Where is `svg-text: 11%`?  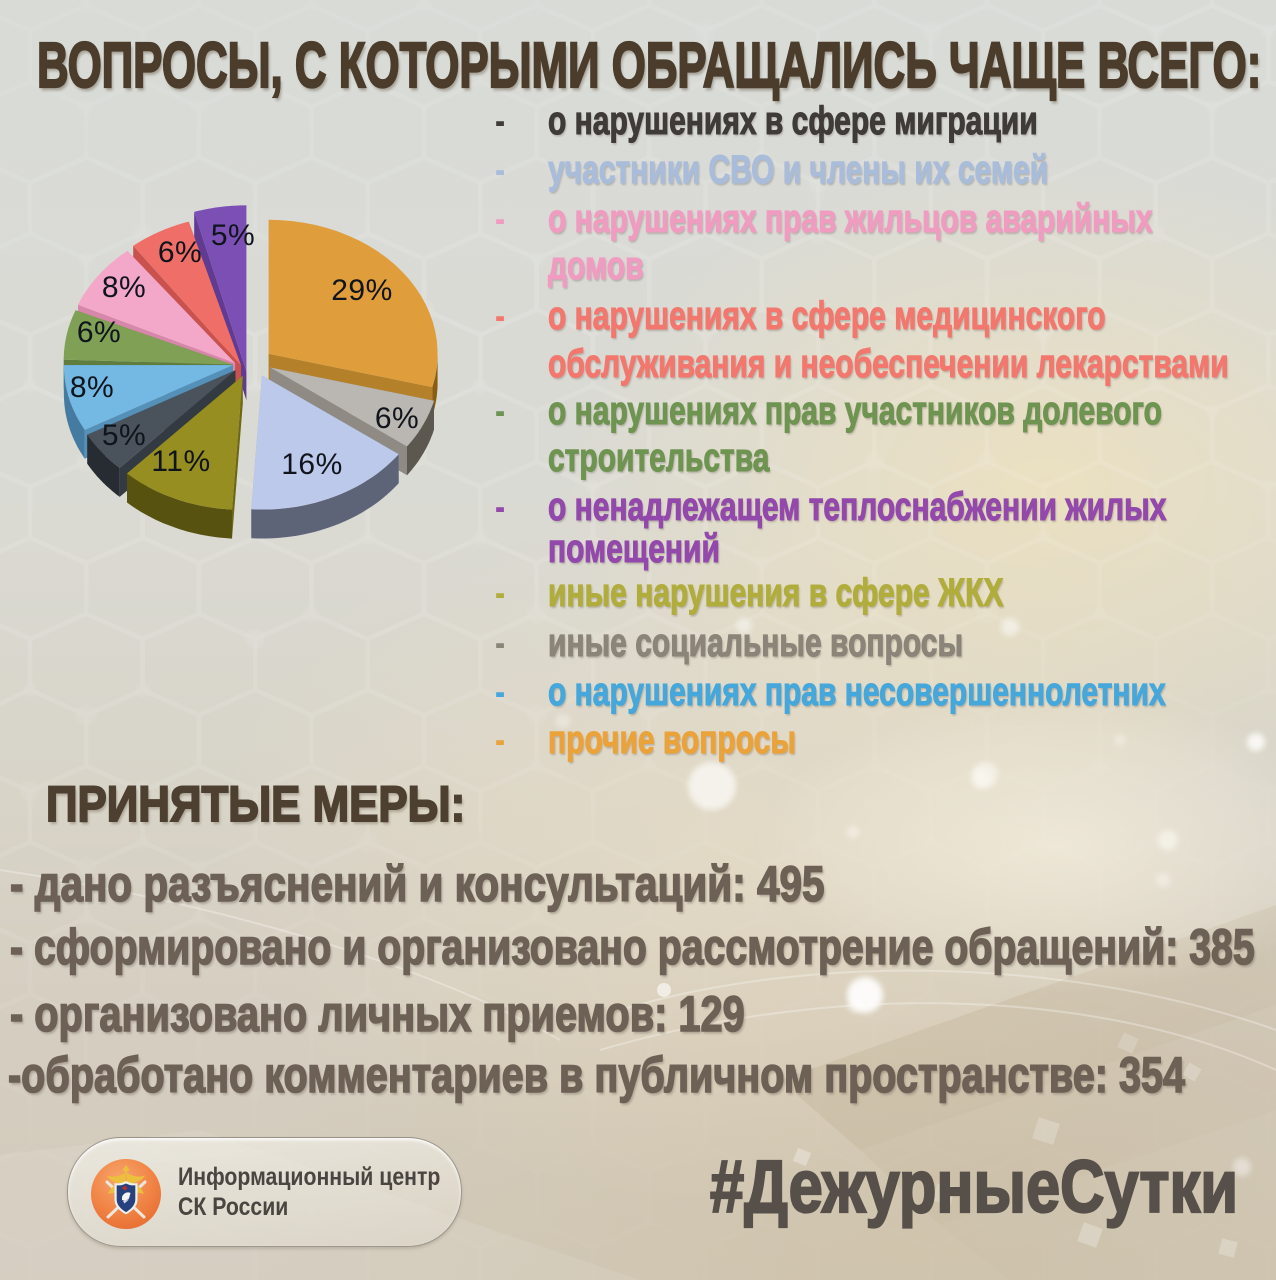 svg-text: 11% is located at coordinates (180, 461).